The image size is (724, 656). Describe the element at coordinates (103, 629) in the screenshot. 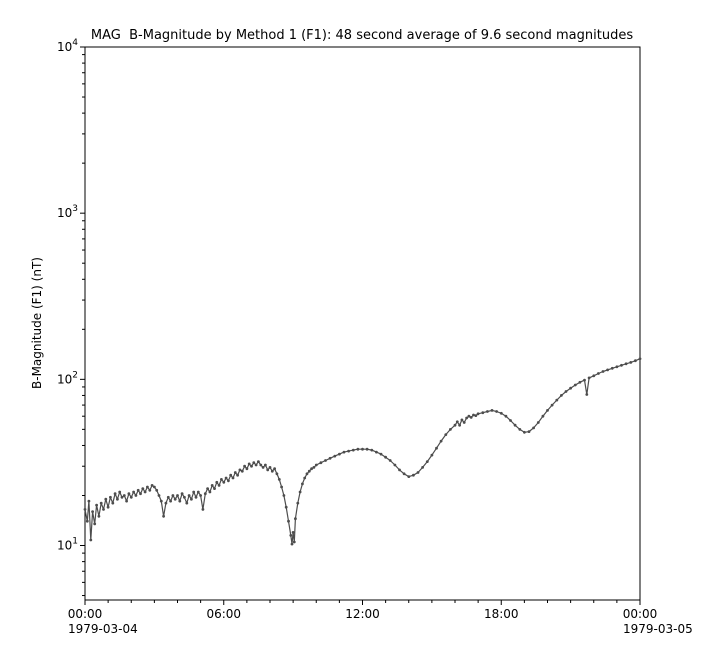

I see `svg-text: 1979-03-04` at that location.